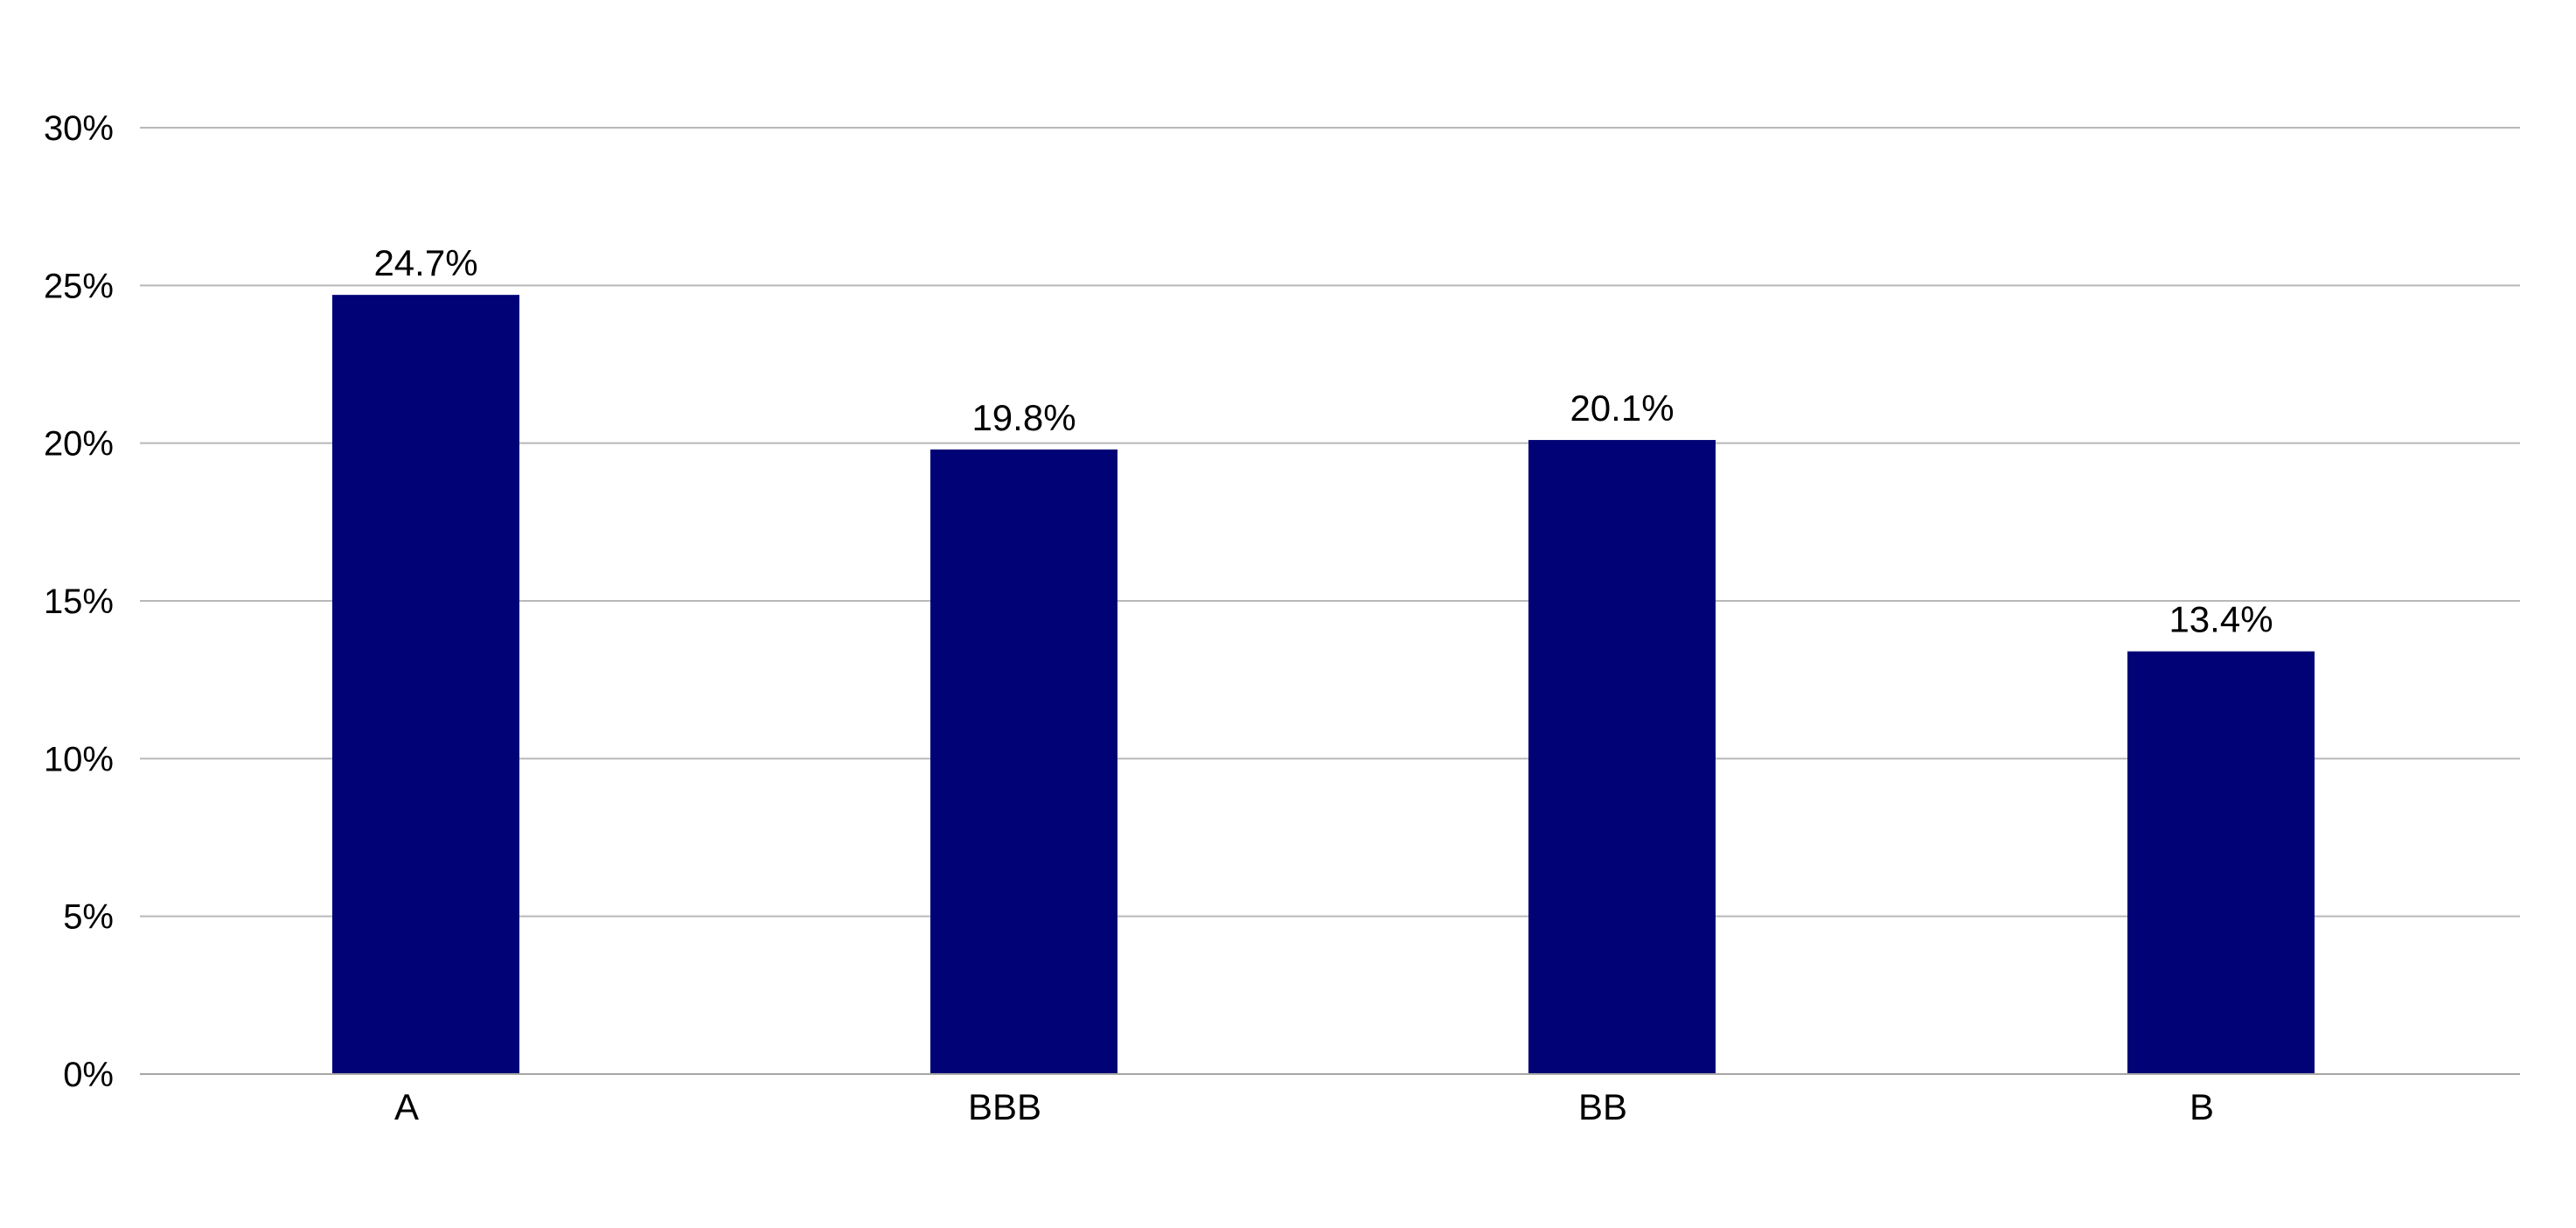 This screenshot has height=1228, width=2576. I want to click on data-label: 13.4%, so click(2221, 619).